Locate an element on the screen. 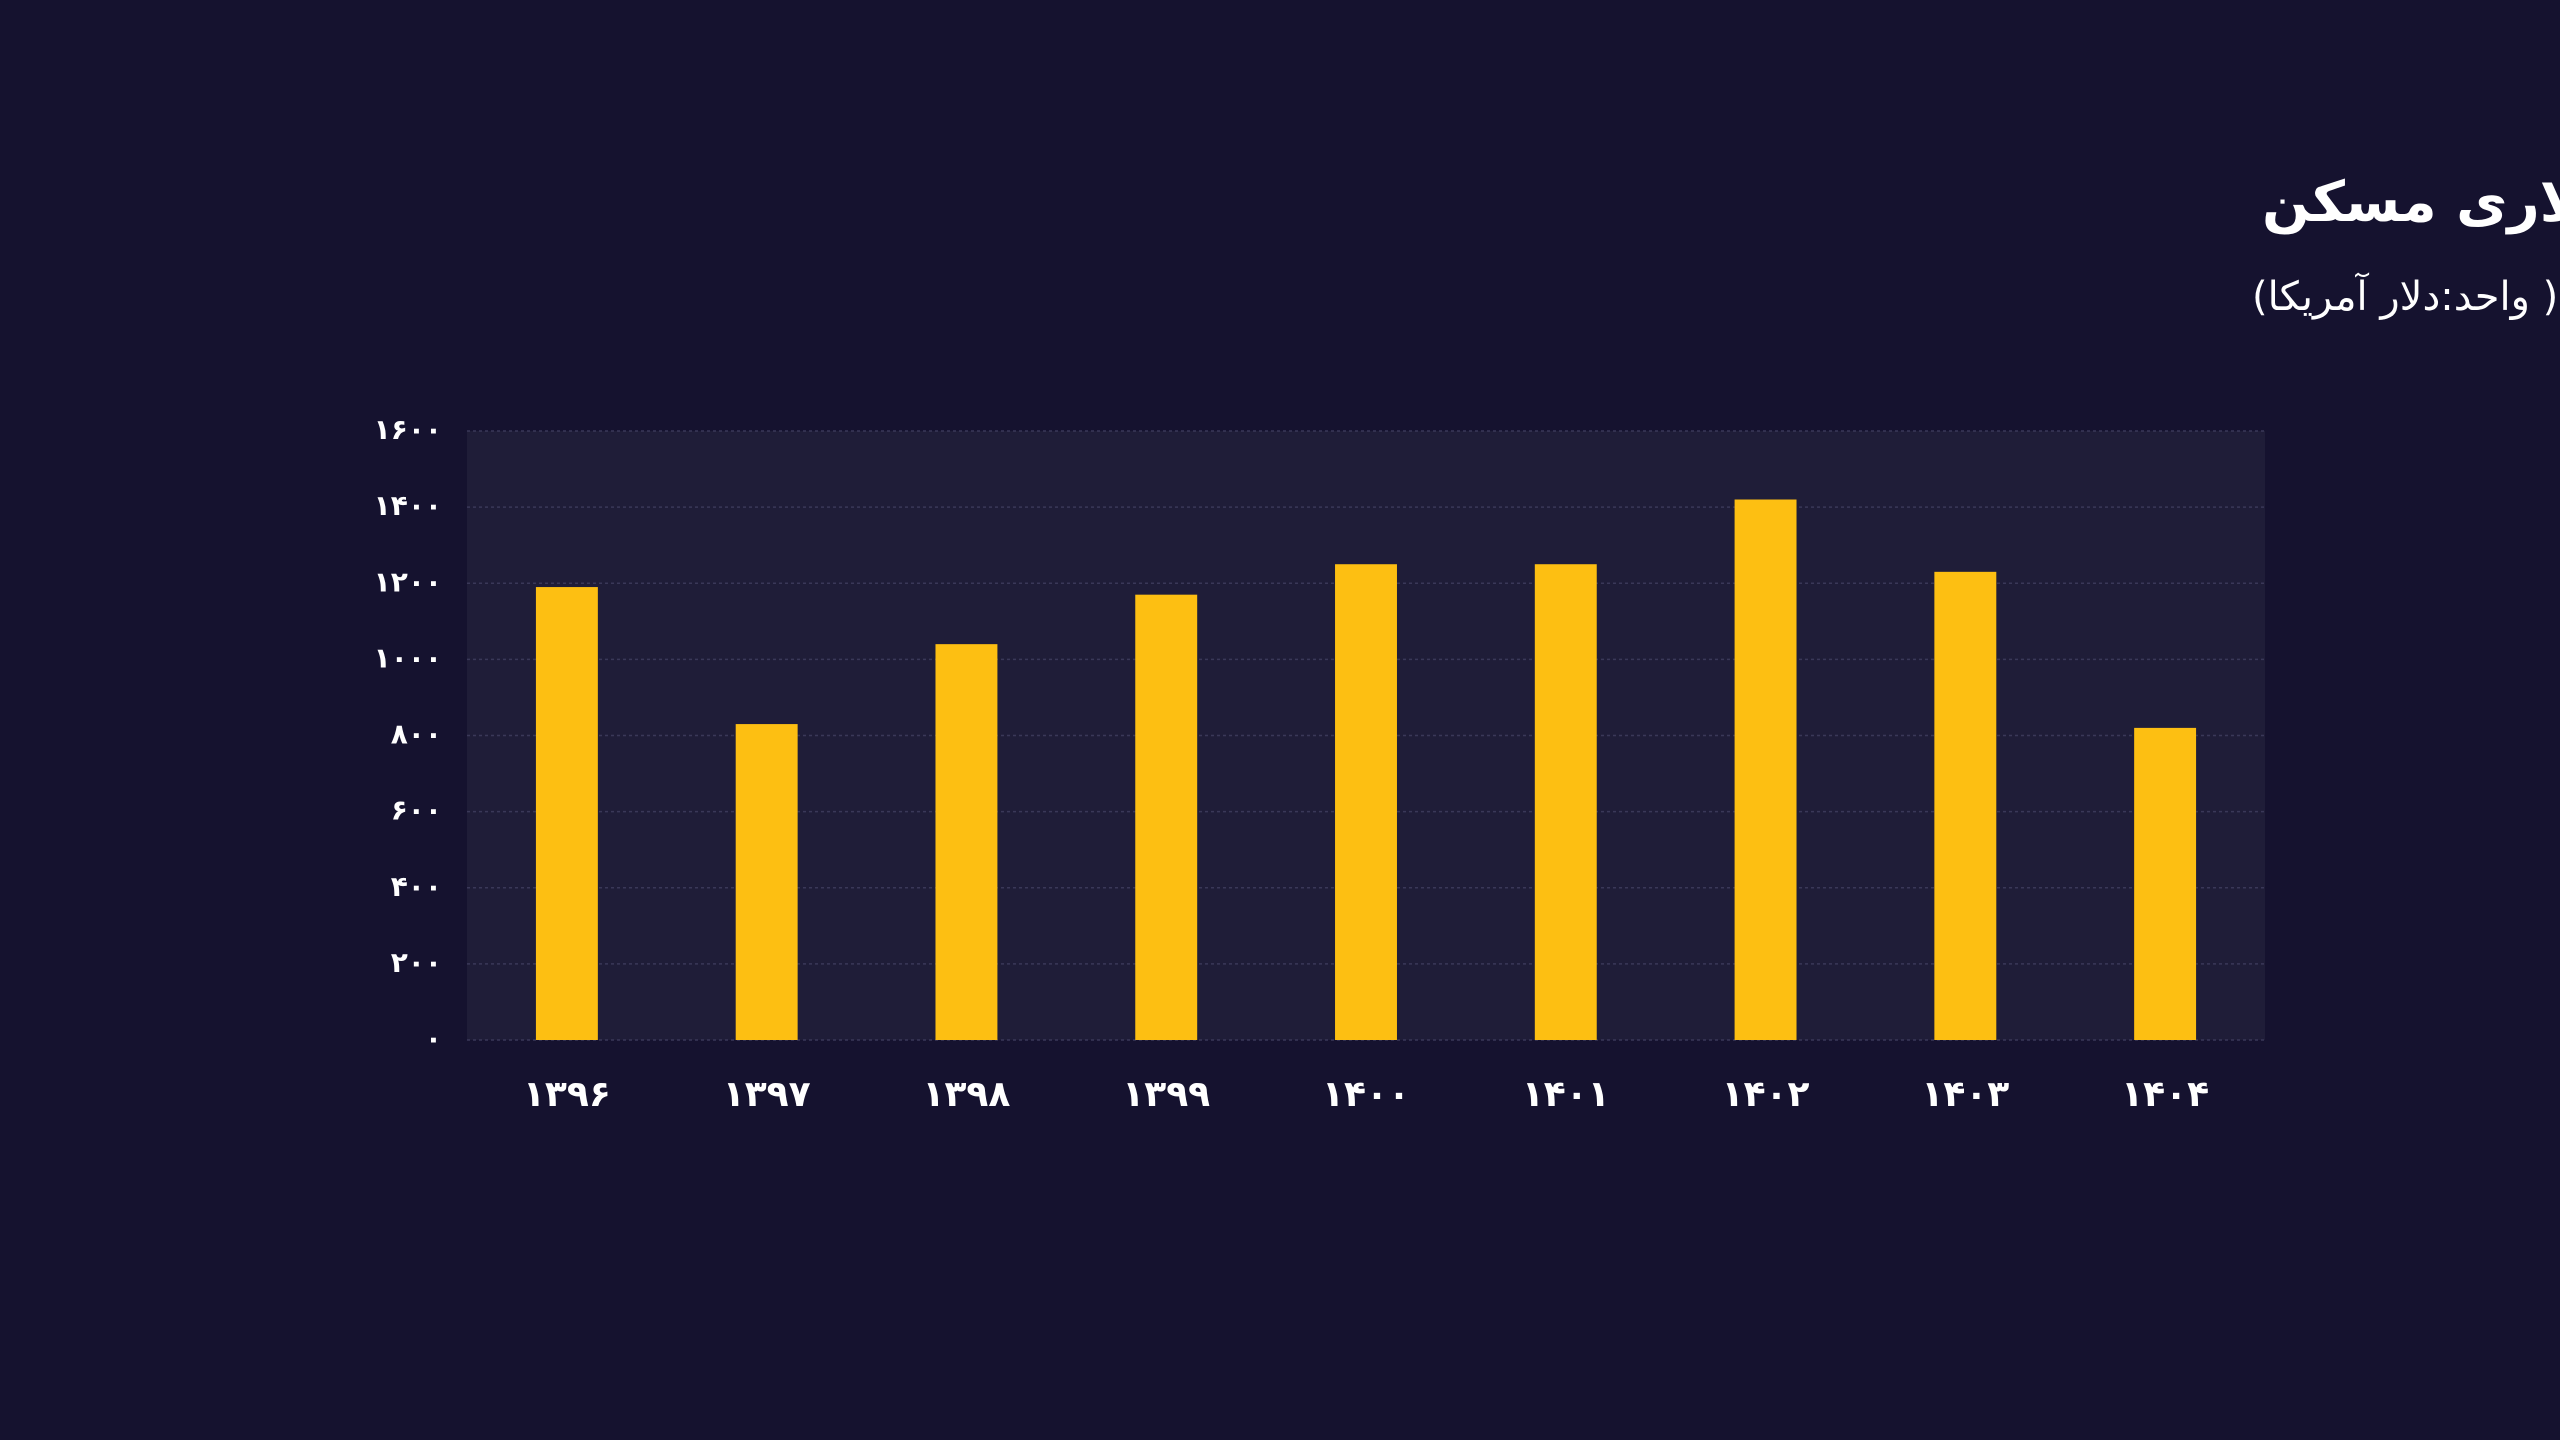 Image resolution: width=2560 pixels, height=1440 pixels. y-tick-label: ۴۰۰ is located at coordinates (416, 886).